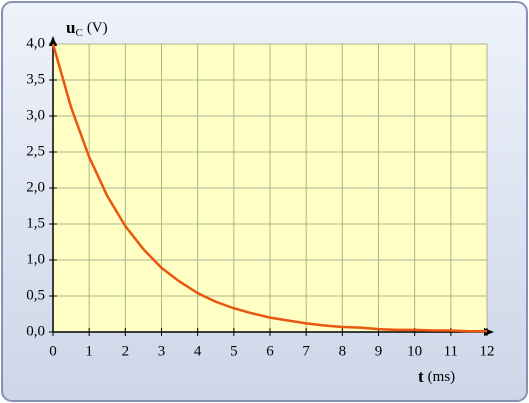 This screenshot has width=529, height=403. Describe the element at coordinates (270, 351) in the screenshot. I see `x-tick-label: 6` at that location.